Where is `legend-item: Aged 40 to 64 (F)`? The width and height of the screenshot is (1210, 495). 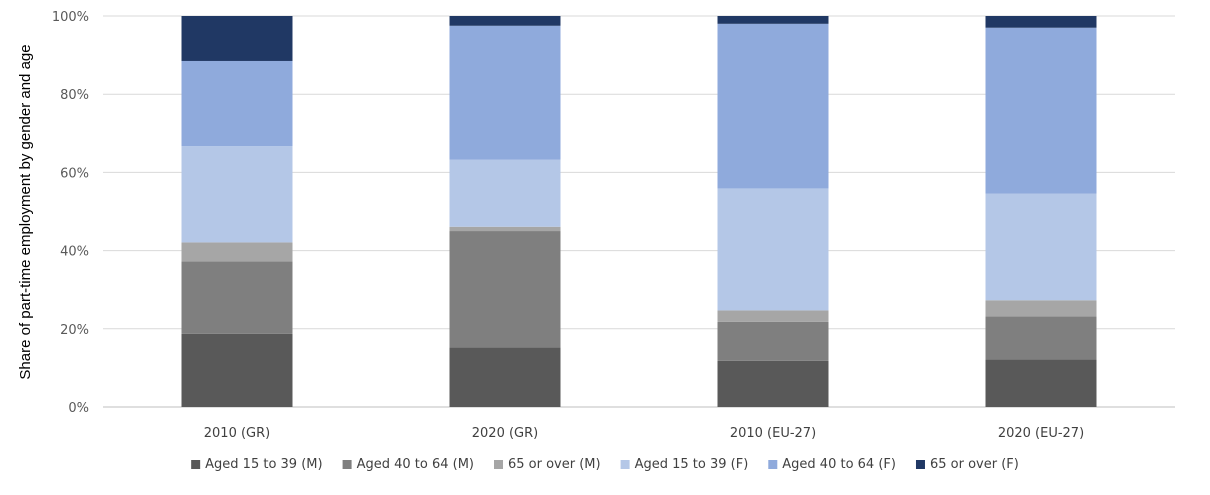
legend-item: Aged 40 to 64 (F) is located at coordinates (832, 464).